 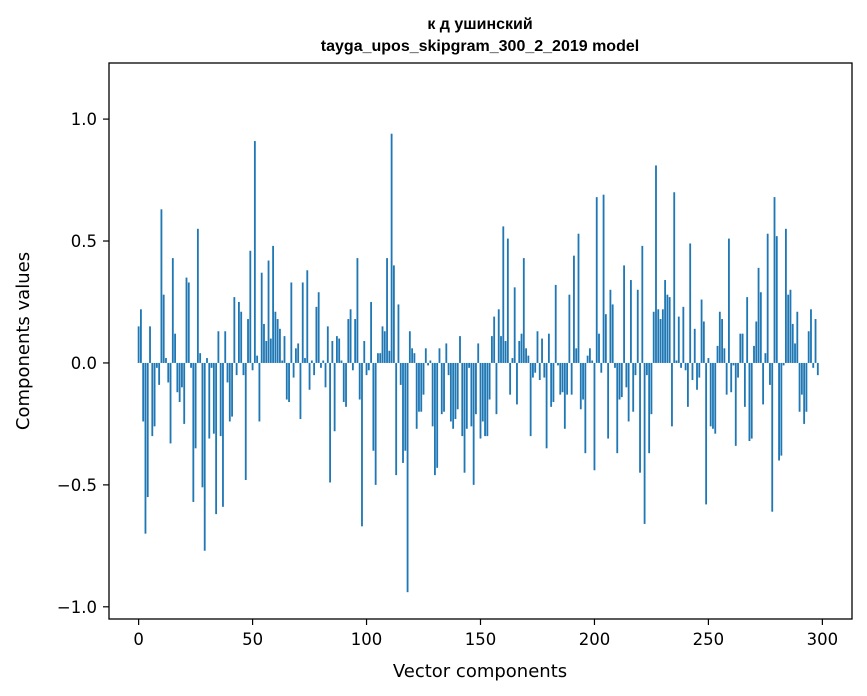 I want to click on x-tick-label: 100, so click(x=367, y=639).